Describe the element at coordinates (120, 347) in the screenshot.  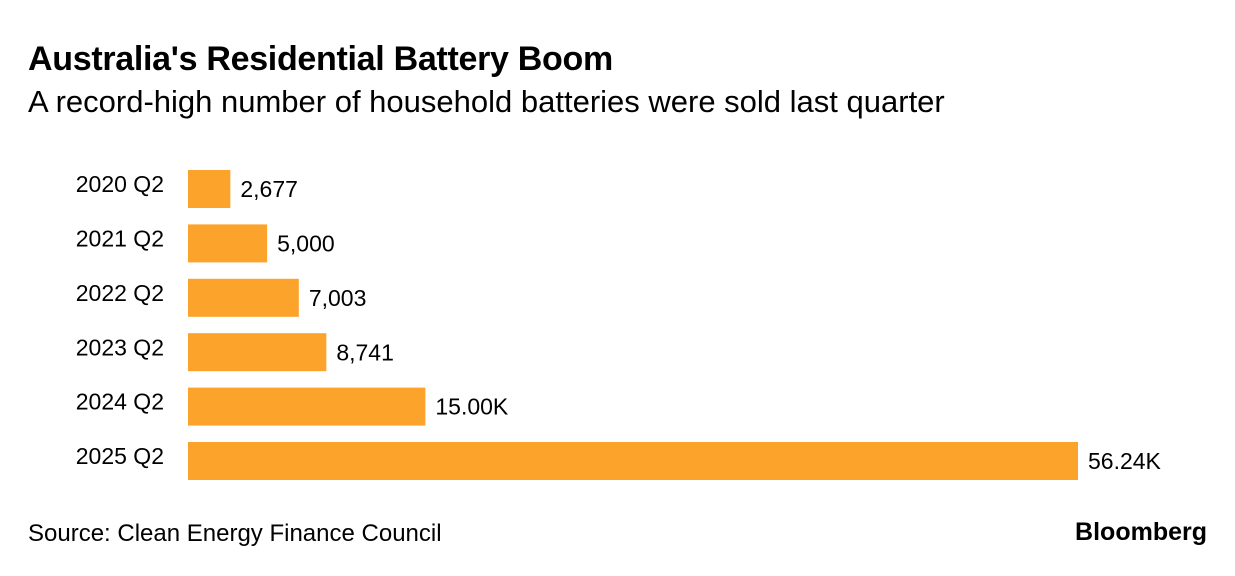
I see `category-label: 2023 Q2` at that location.